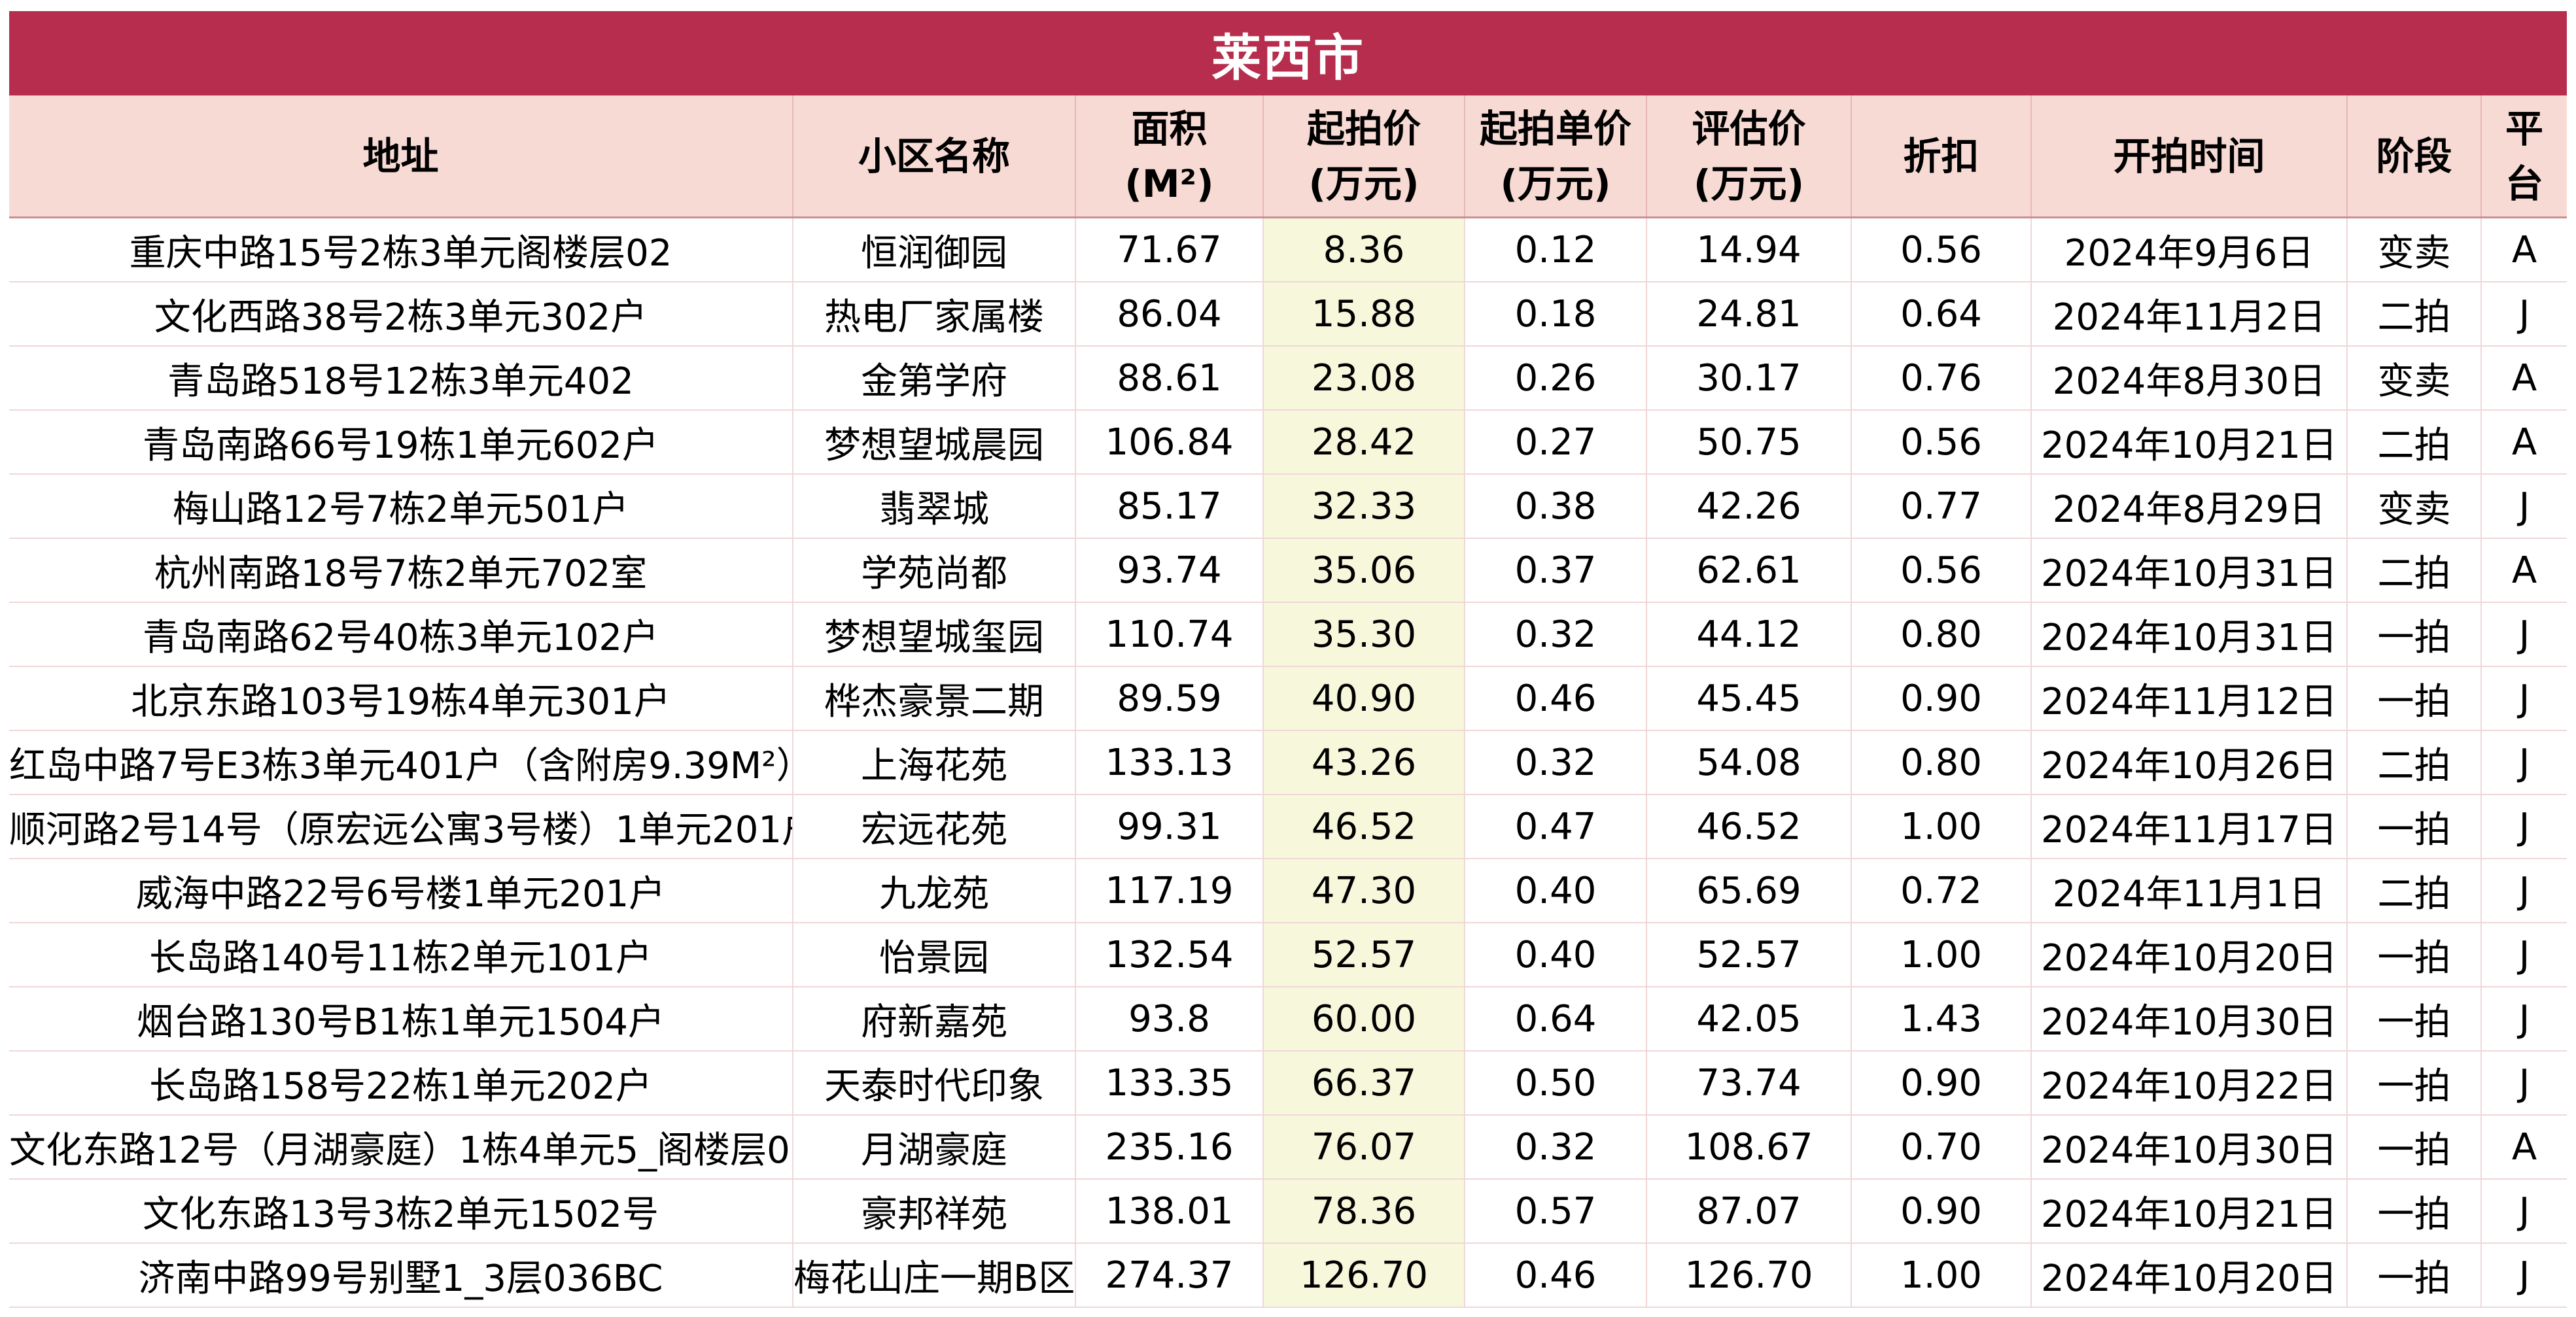 The width and height of the screenshot is (2576, 1317). Describe the element at coordinates (1749, 314) in the screenshot. I see `cell-appraisal: 24.81` at that location.